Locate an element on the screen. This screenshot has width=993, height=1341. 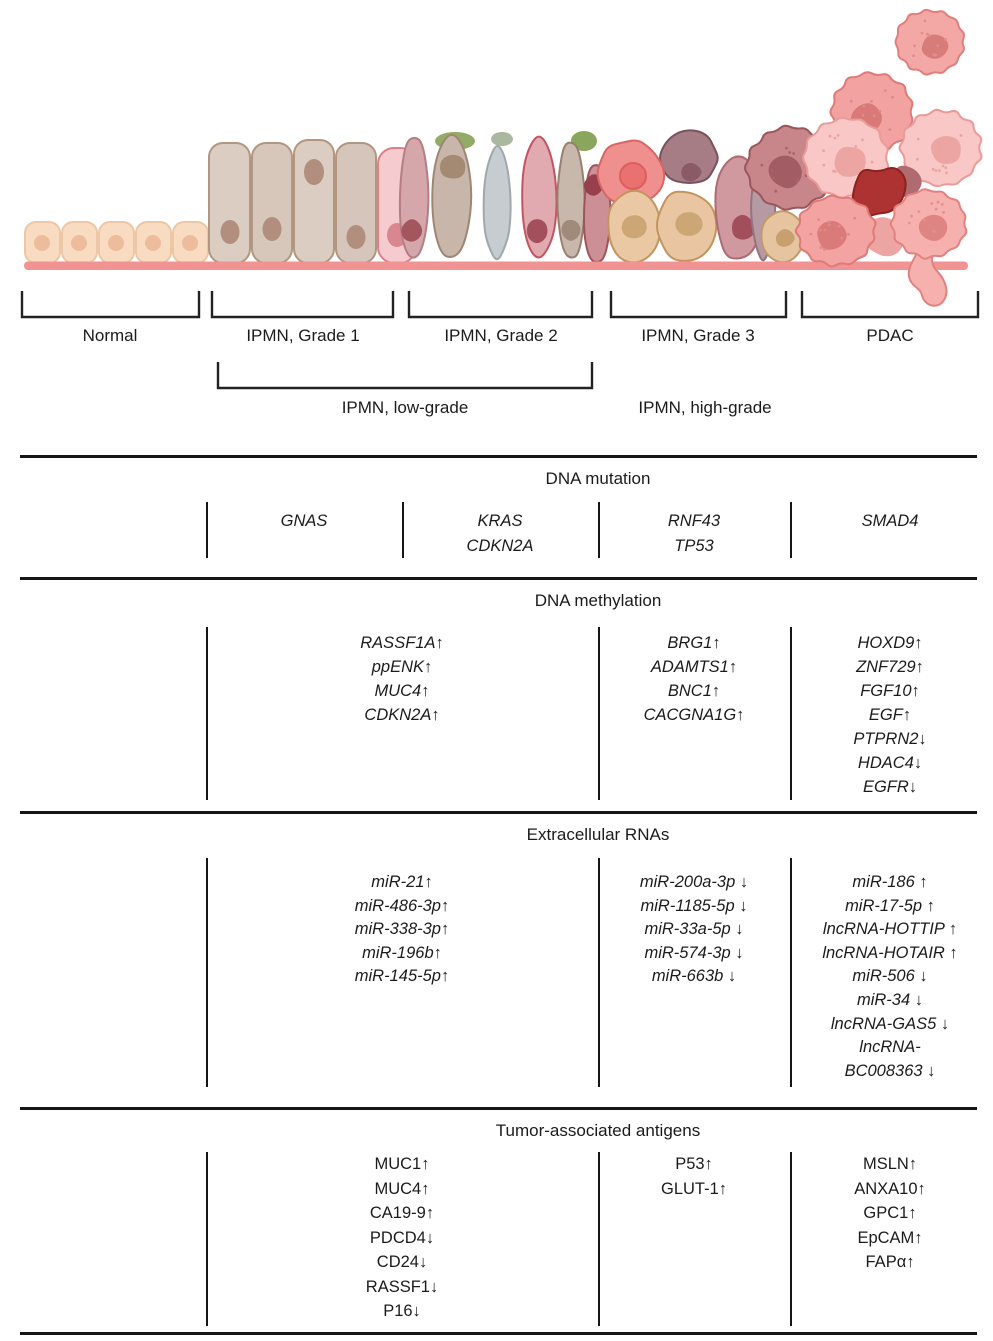
stage-label-normal: Normal is located at coordinates (110, 335).